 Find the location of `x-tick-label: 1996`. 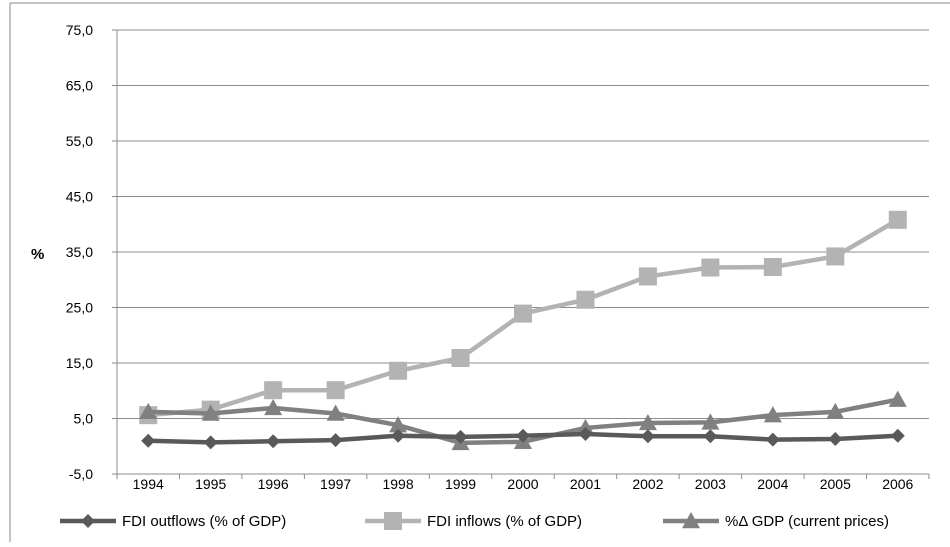

x-tick-label: 1996 is located at coordinates (273, 484).